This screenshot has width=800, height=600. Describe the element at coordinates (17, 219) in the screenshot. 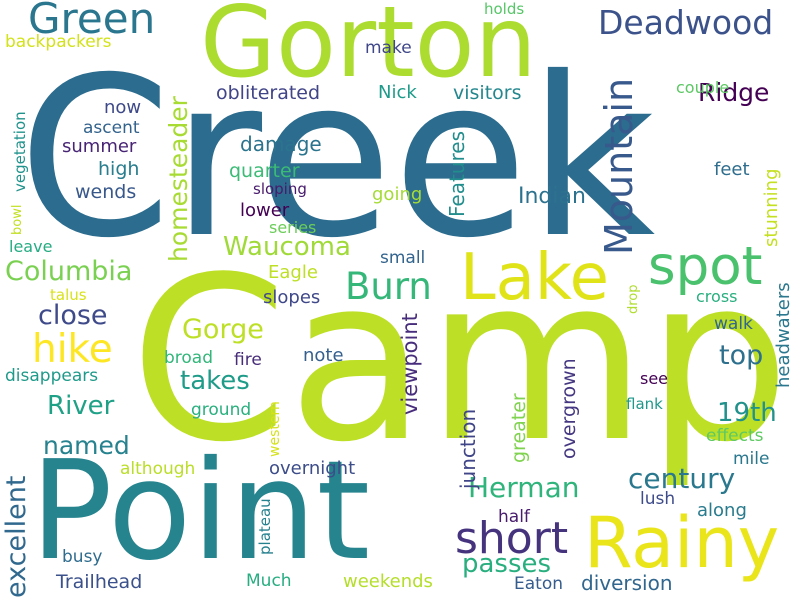

I see `word-bowl: bowl` at that location.